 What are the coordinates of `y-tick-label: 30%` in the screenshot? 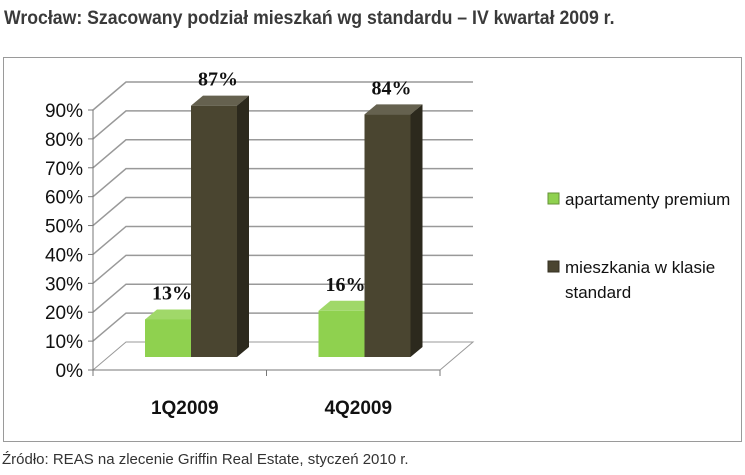 It's located at (64, 284).